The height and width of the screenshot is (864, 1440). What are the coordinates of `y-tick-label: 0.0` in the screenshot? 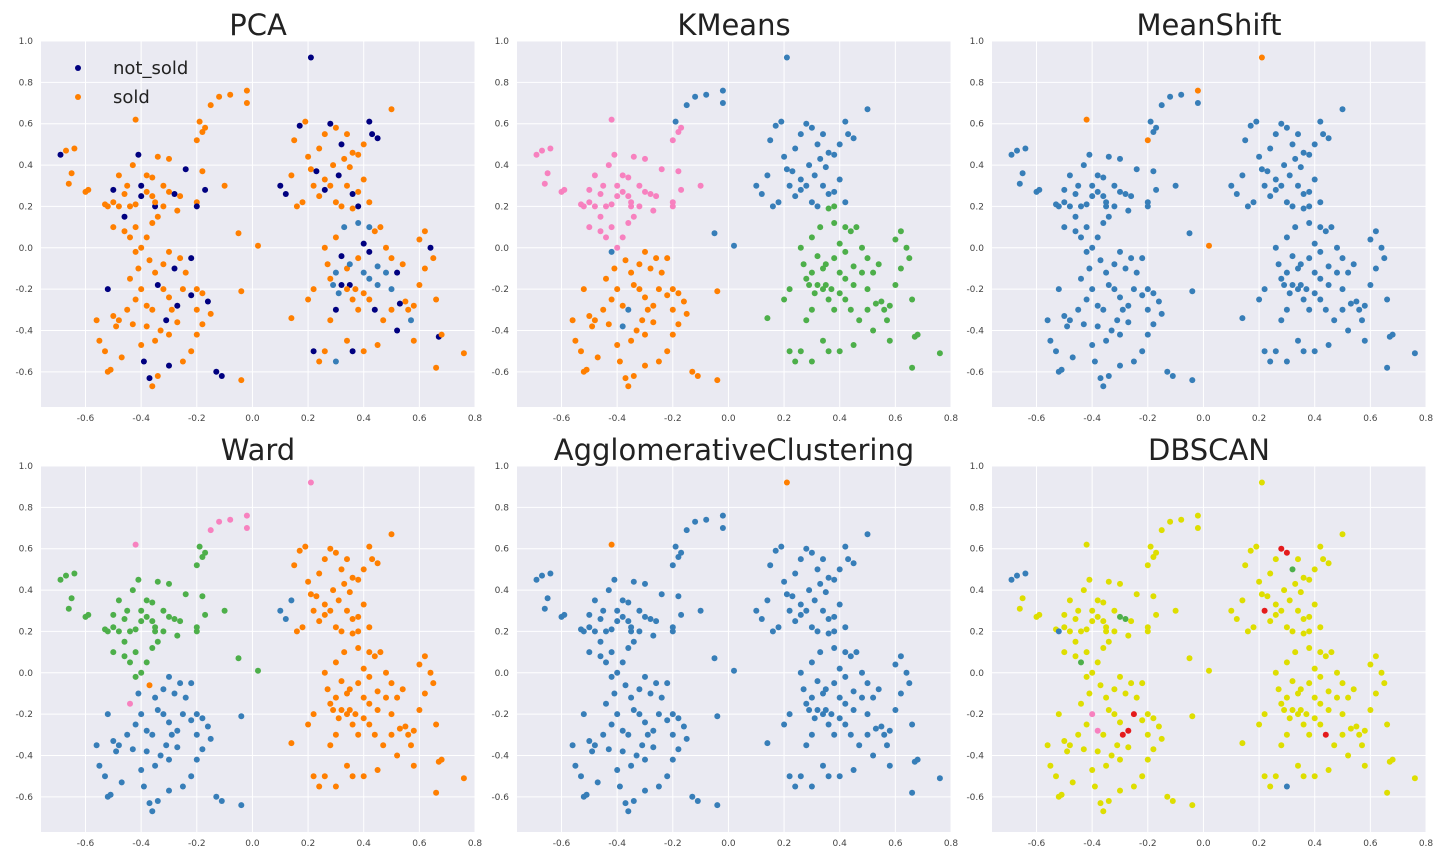 It's located at (502, 249).